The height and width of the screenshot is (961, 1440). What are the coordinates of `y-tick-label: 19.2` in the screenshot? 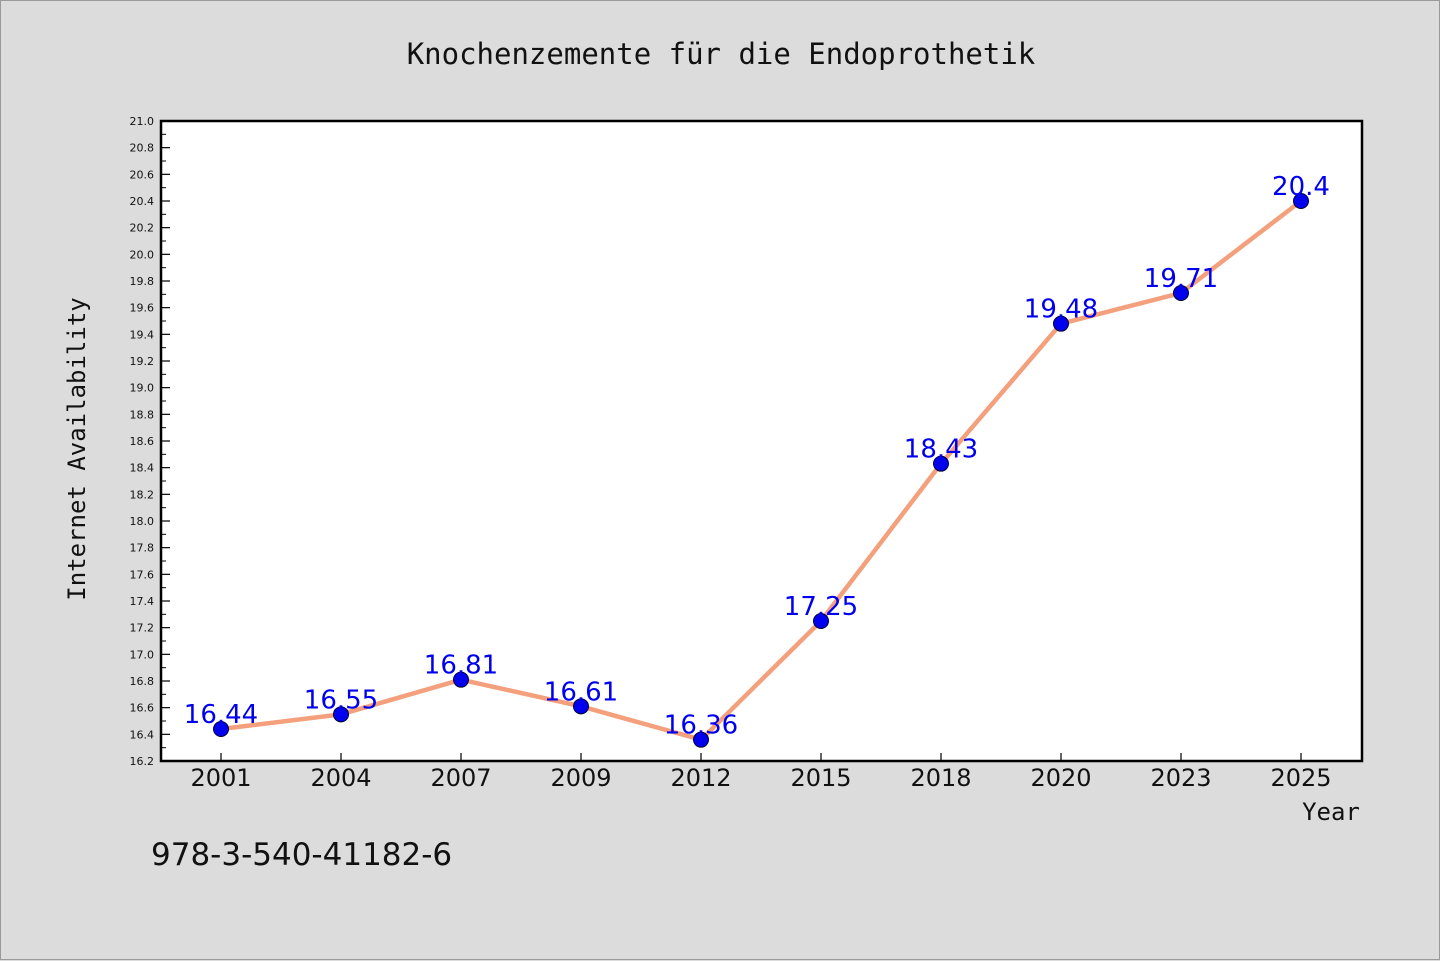 It's located at (142, 361).